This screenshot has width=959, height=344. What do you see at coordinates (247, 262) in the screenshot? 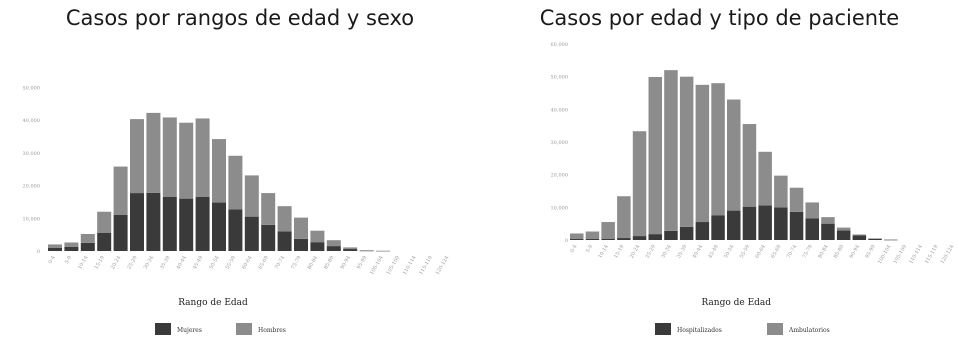
I see `x-tick-label: 60-64` at bounding box center [247, 262].